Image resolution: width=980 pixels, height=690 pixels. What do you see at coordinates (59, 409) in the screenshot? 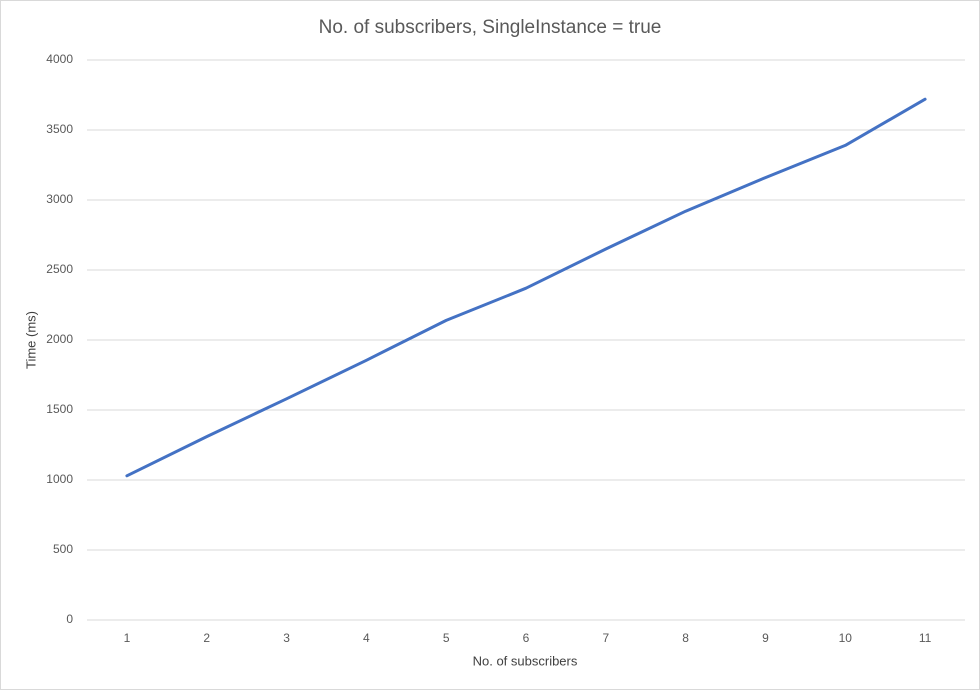
I see `y-tick-label: 1500` at bounding box center [59, 409].